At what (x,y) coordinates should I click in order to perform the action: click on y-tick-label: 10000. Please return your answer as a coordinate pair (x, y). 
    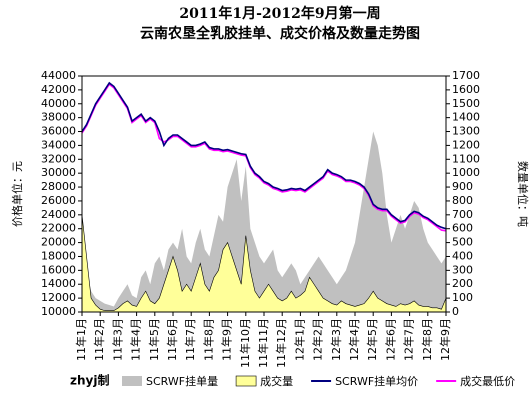
    Looking at the image, I should click on (58, 311).